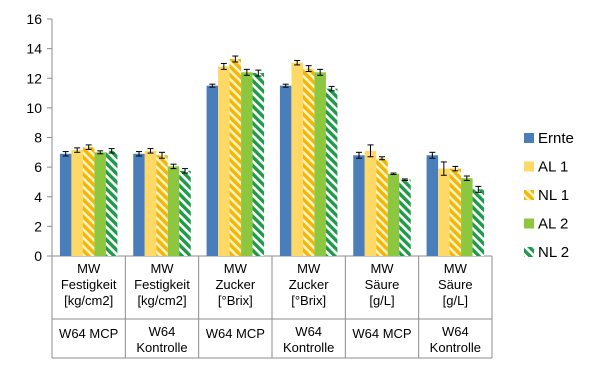 The height and width of the screenshot is (366, 605). I want to click on y-tick-label: 8, so click(38, 138).